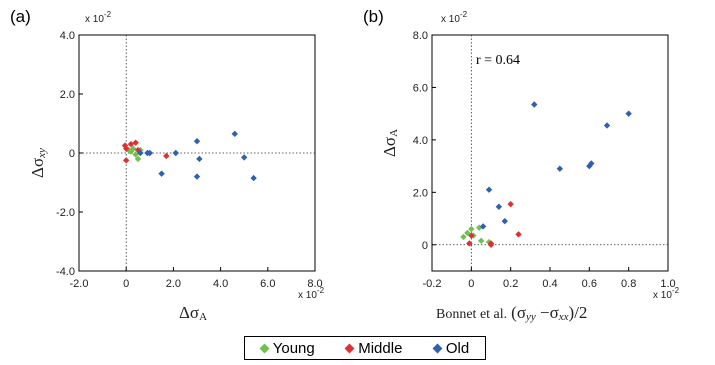 This screenshot has width=715, height=365. I want to click on panel-b-correlation-annotation: r = 0.64, so click(498, 60).